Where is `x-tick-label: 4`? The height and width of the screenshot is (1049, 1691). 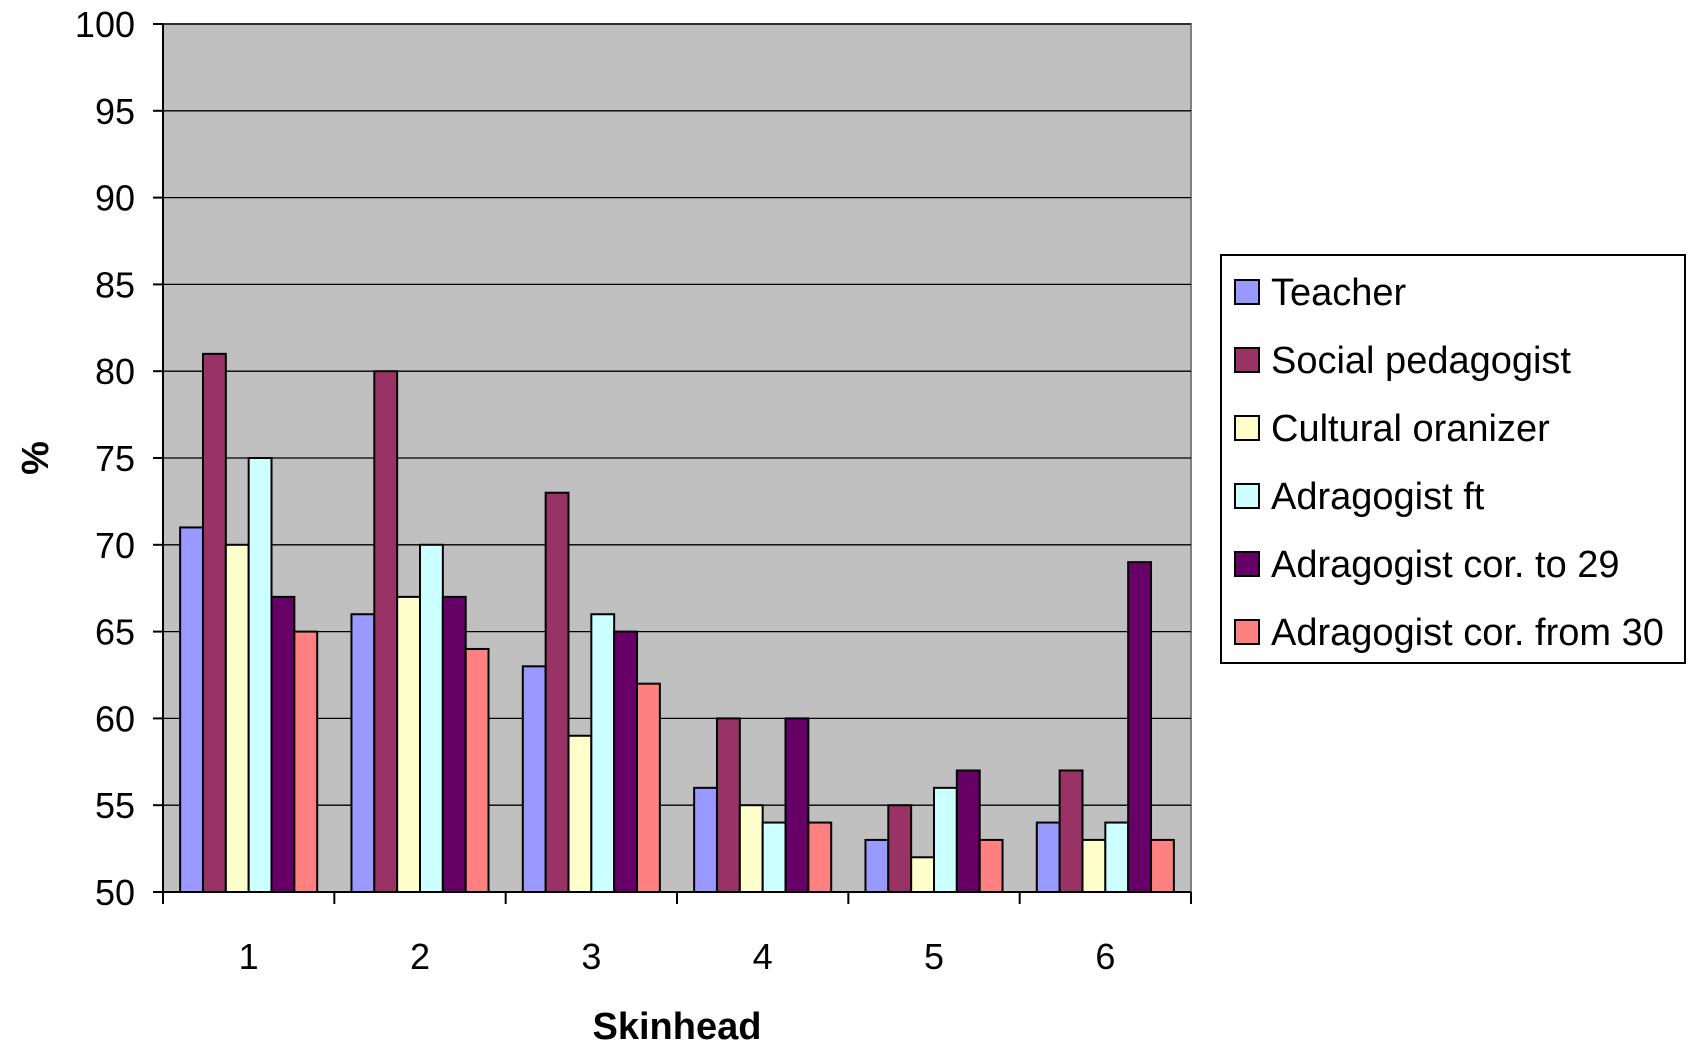 x-tick-label: 4 is located at coordinates (763, 956).